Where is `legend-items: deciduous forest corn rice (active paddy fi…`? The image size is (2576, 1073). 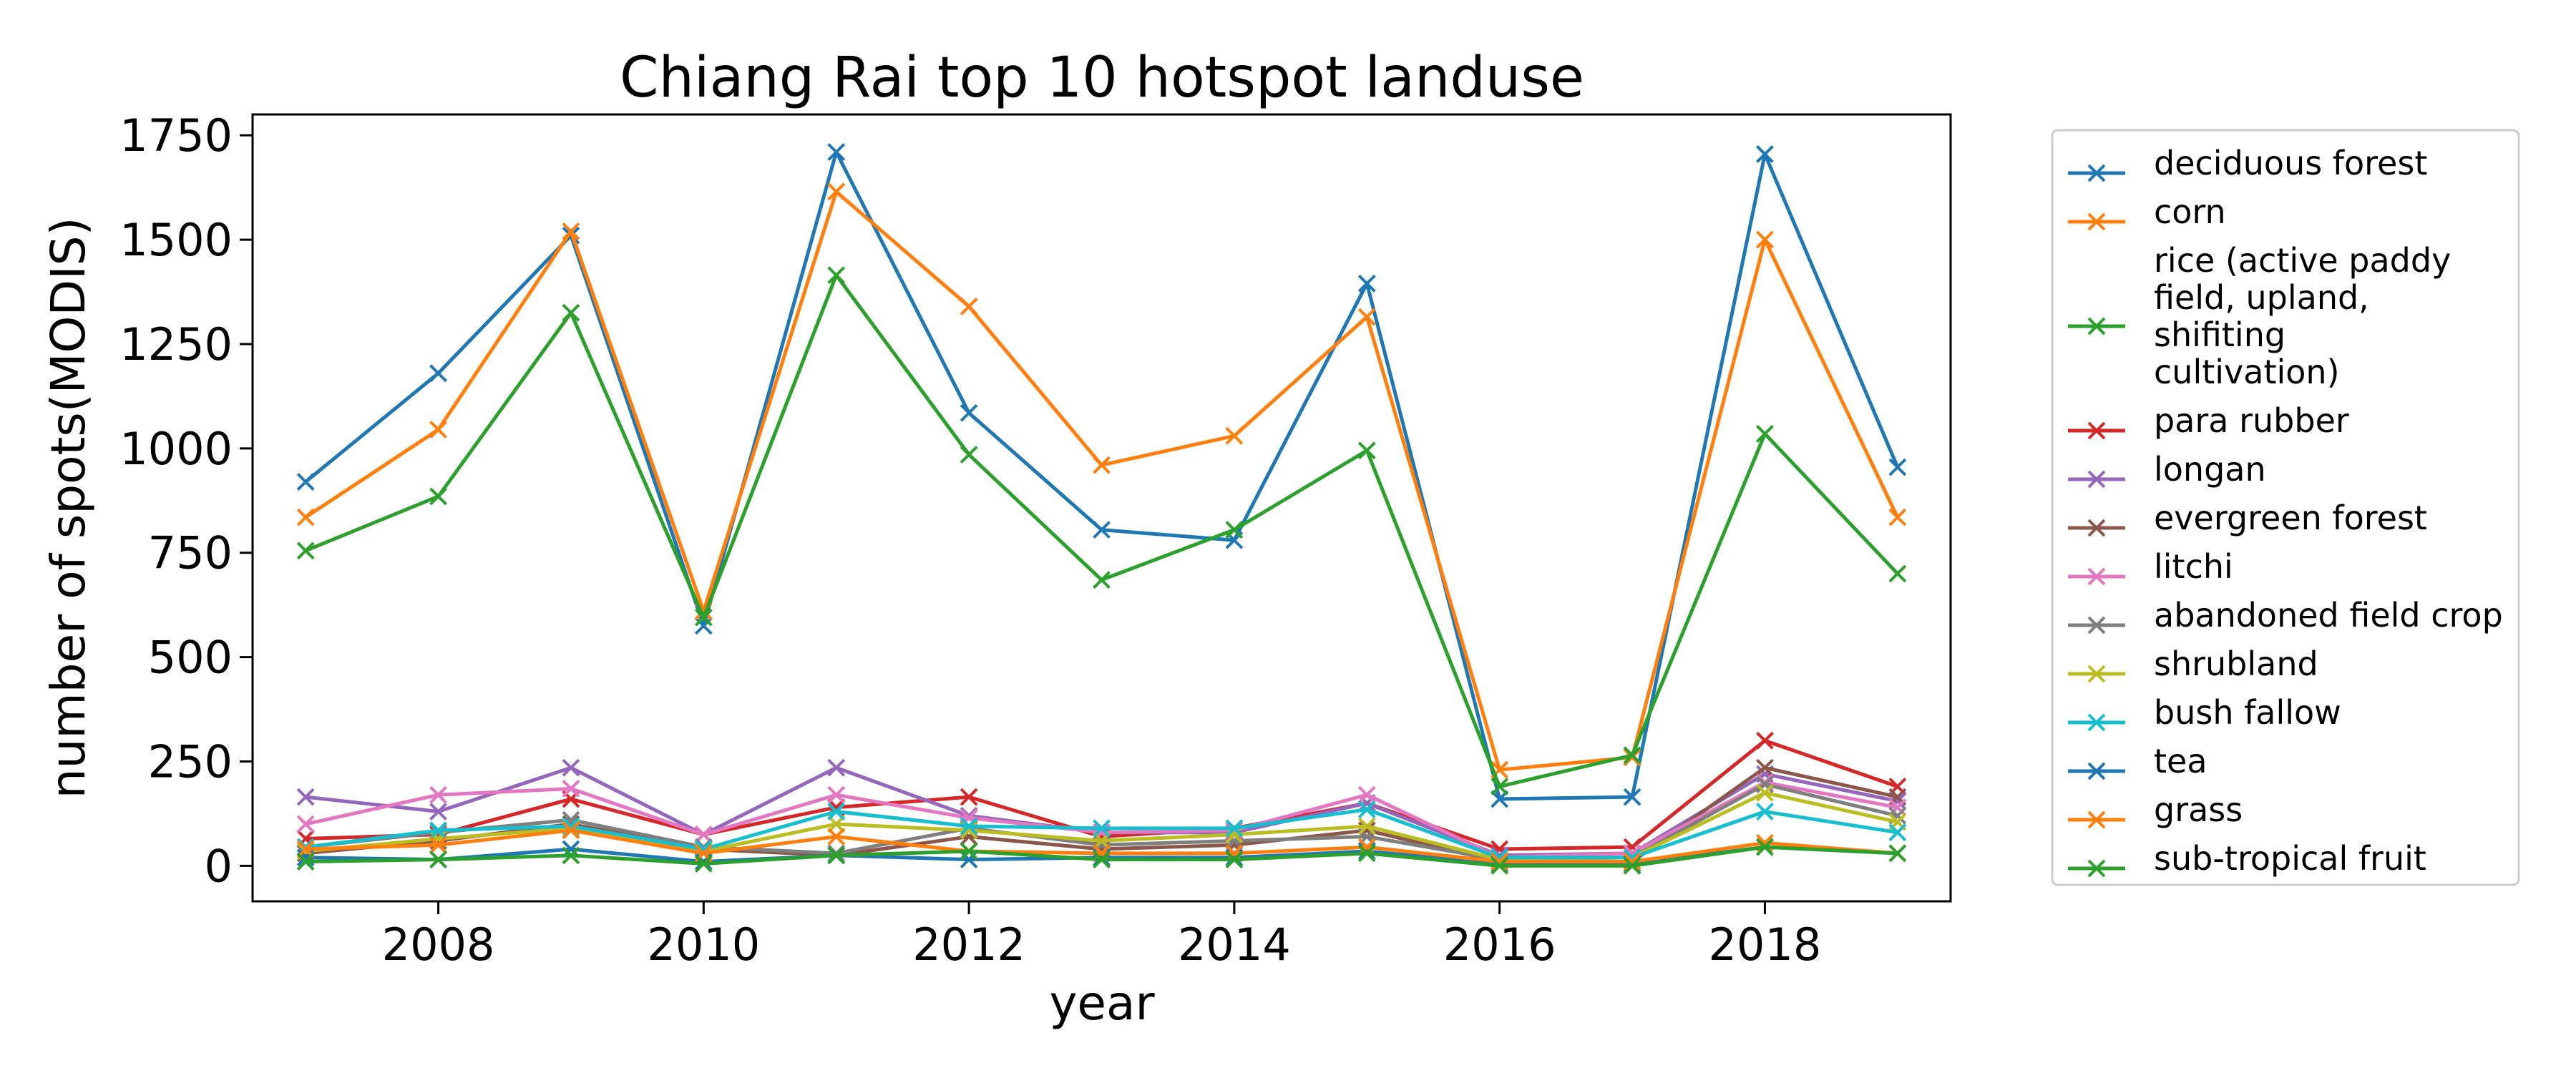 legend-items: deciduous forest corn rice (active paddy fi… is located at coordinates (2285, 511).